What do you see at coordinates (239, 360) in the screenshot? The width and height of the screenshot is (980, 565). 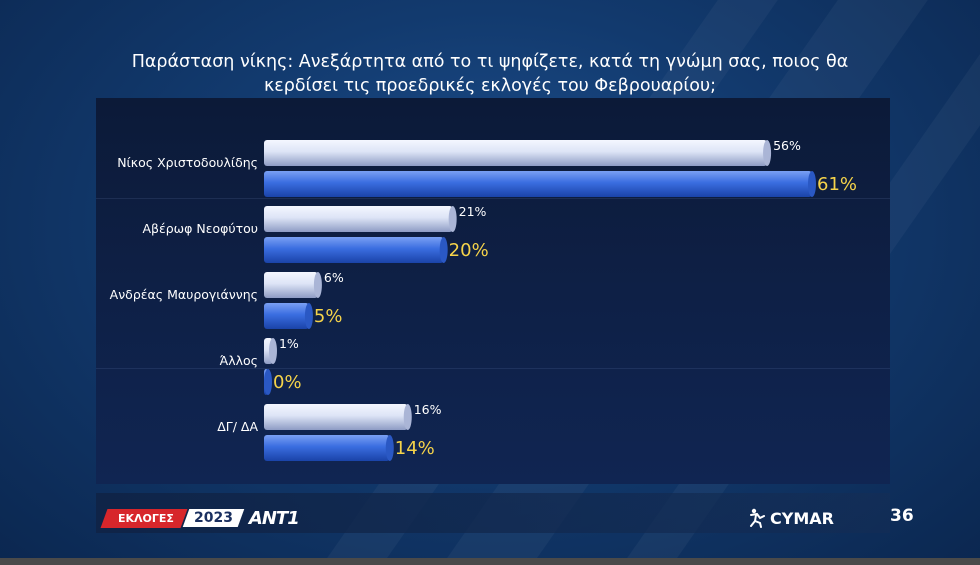 I see `category-label: Άλλος` at bounding box center [239, 360].